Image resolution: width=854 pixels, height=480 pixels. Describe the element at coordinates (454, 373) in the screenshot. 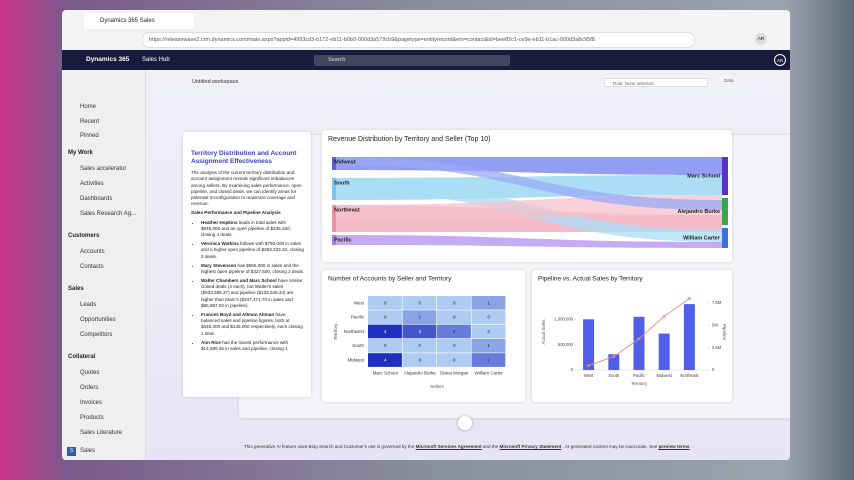

I see `column-label: Diana Morgan` at that location.